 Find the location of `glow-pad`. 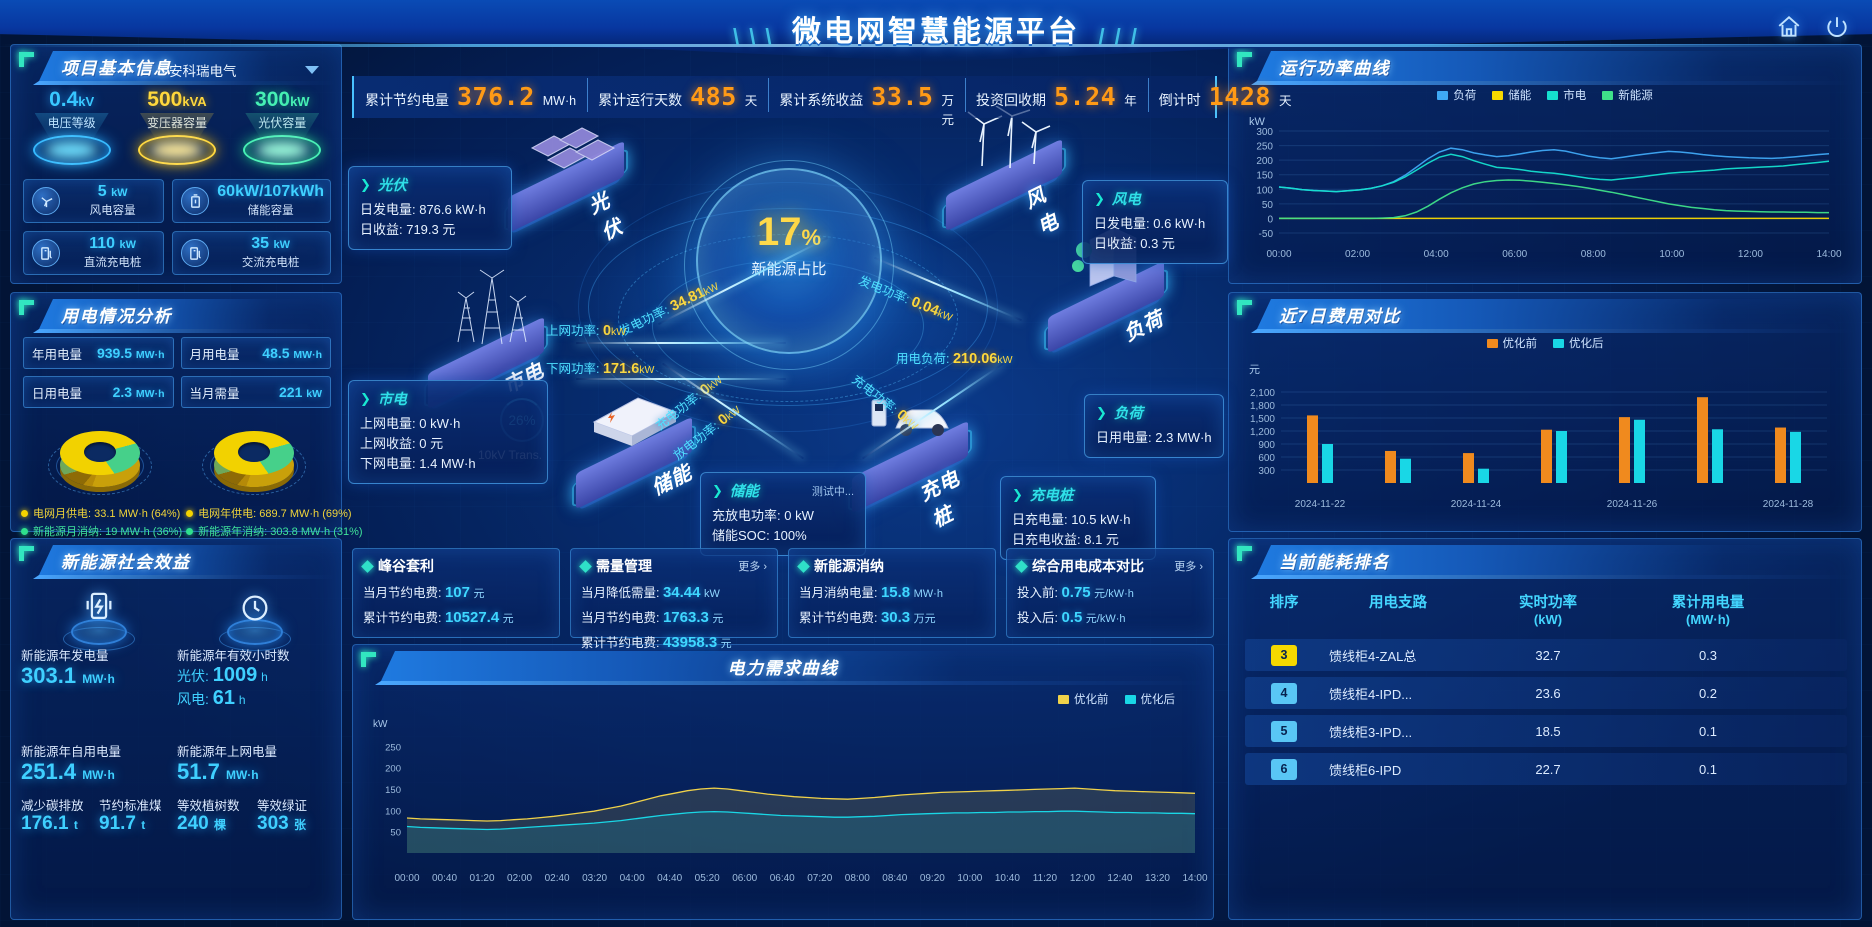

glow-pad is located at coordinates (71, 150).